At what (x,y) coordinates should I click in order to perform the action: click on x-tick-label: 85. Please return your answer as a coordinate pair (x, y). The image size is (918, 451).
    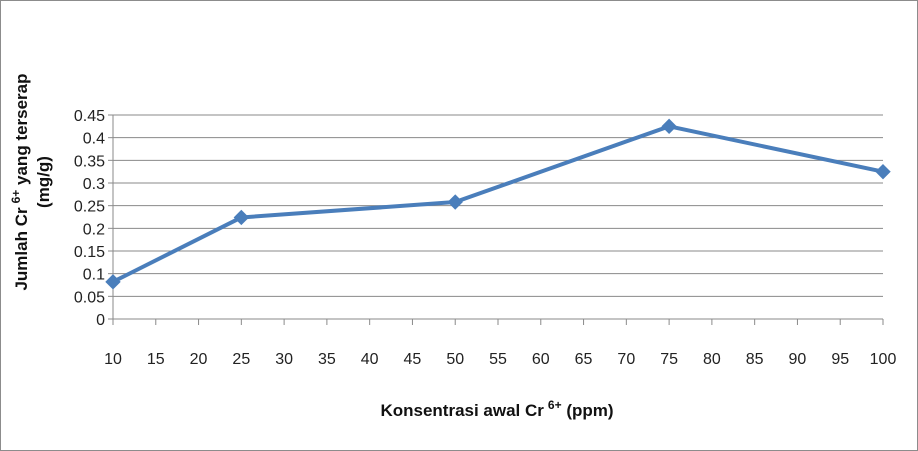
    Looking at the image, I should click on (755, 359).